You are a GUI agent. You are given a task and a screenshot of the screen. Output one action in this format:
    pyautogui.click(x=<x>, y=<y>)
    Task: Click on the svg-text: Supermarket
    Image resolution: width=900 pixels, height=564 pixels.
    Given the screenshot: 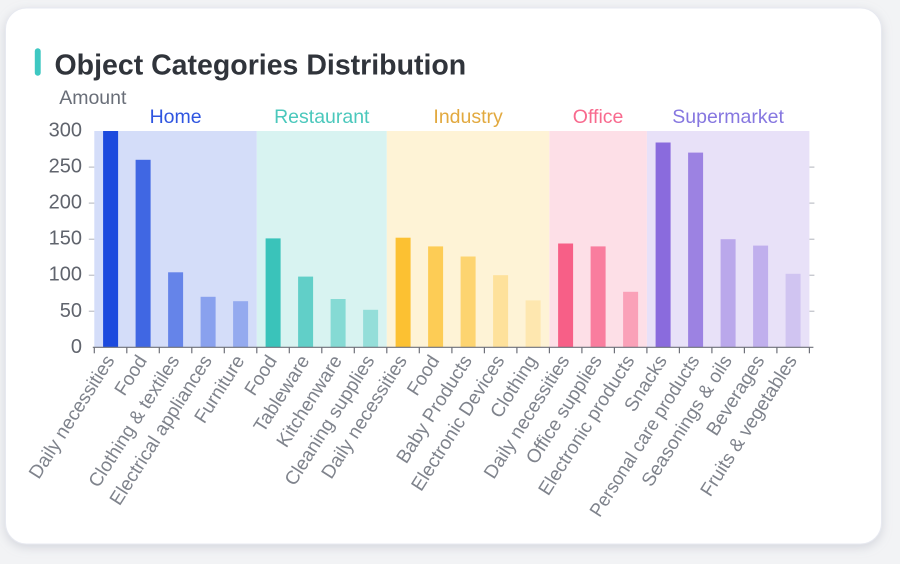 What is the action you would take?
    pyautogui.click(x=728, y=117)
    